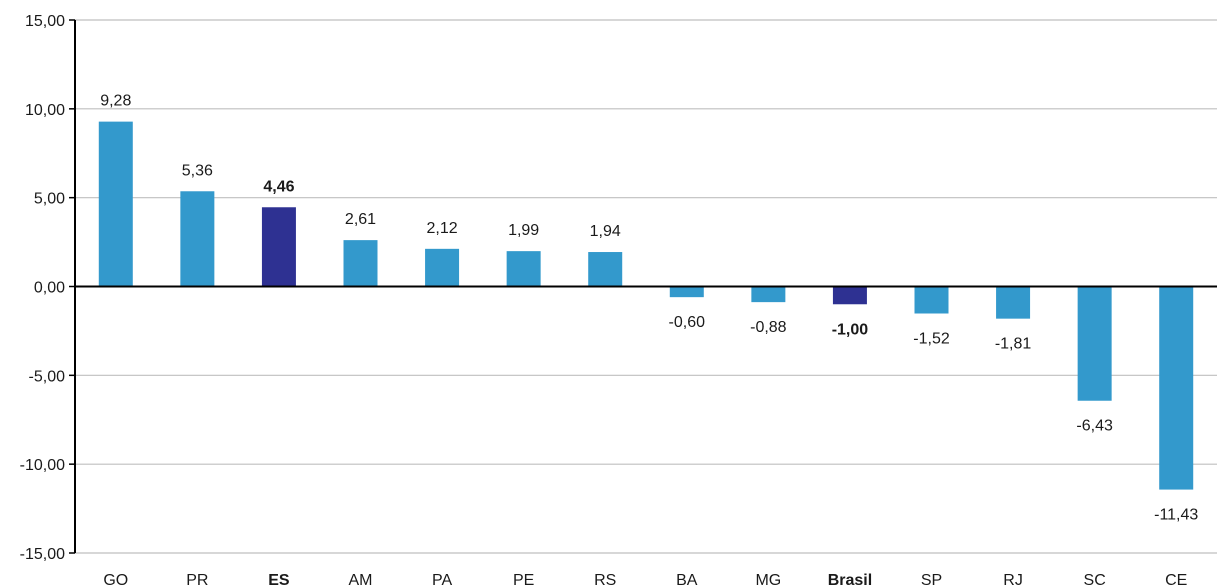 The height and width of the screenshot is (588, 1227). What do you see at coordinates (278, 186) in the screenshot?
I see `data-label-es: 4,46` at bounding box center [278, 186].